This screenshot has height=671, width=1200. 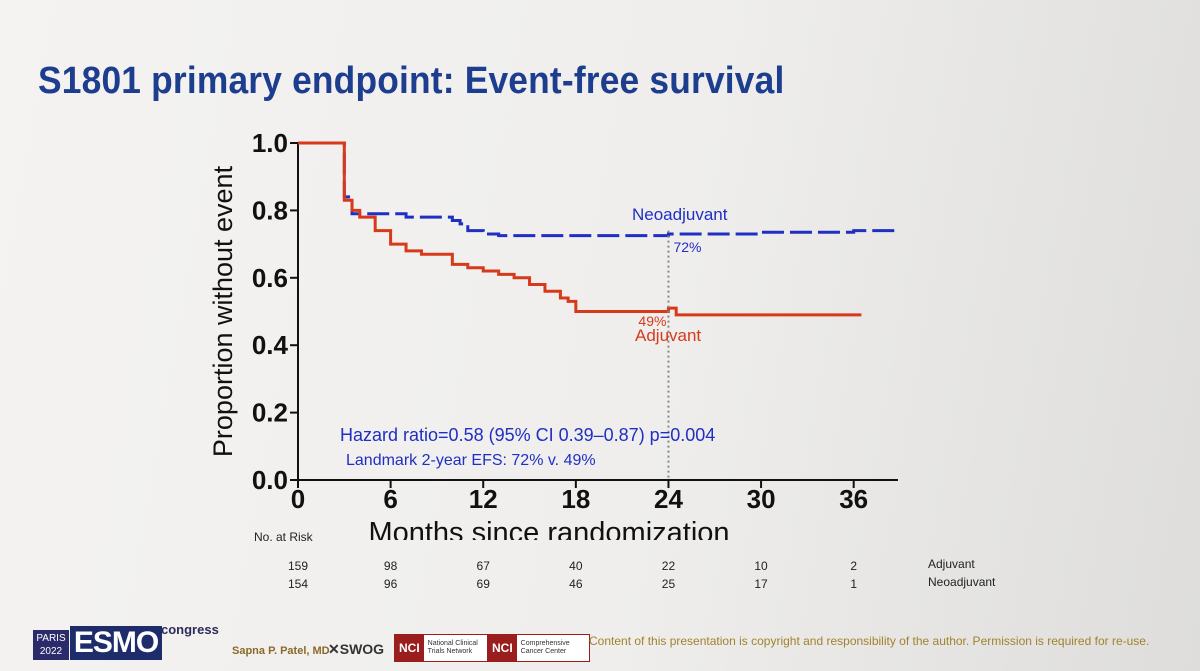 What do you see at coordinates (298, 584) in the screenshot?
I see `risk-table-cell: 154` at bounding box center [298, 584].